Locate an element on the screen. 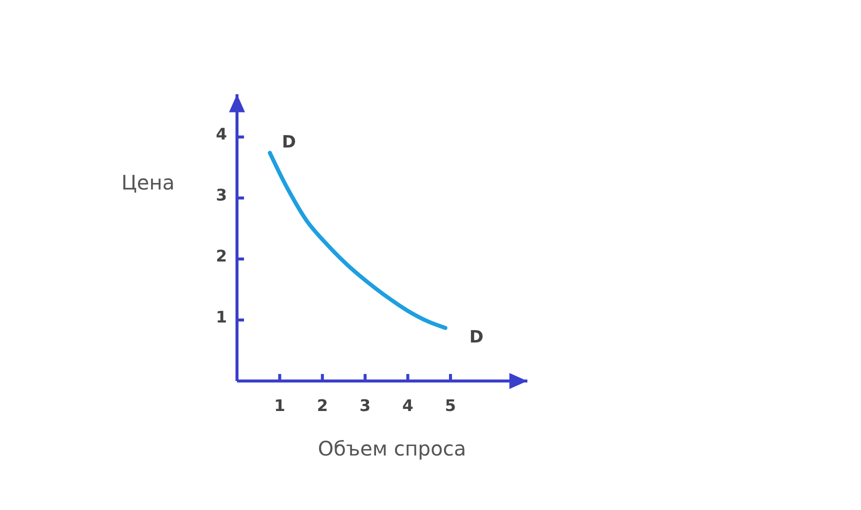 The height and width of the screenshot is (510, 861). y-tick-label: 4 is located at coordinates (221, 134).